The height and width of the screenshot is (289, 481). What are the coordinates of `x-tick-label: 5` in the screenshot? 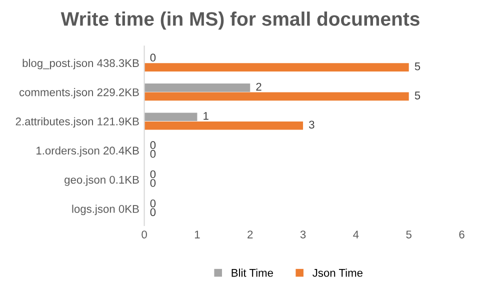 It's located at (409, 234).